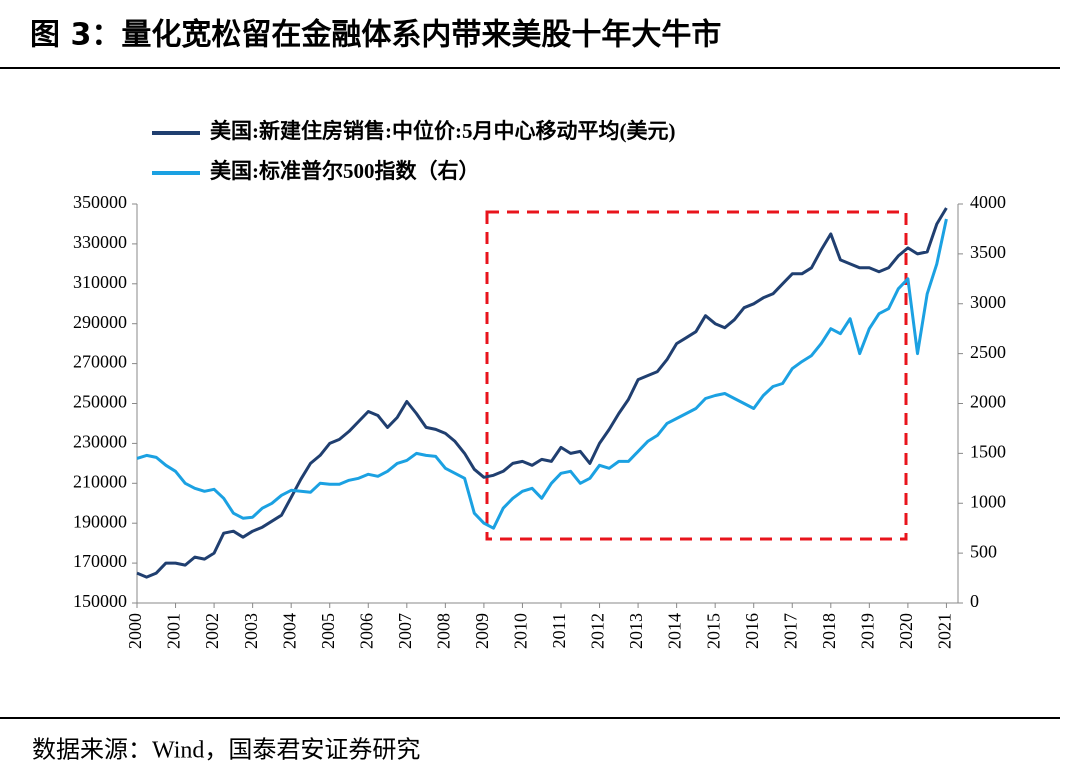  What do you see at coordinates (598, 631) in the screenshot?
I see `x-tick-label: 2012` at bounding box center [598, 631].